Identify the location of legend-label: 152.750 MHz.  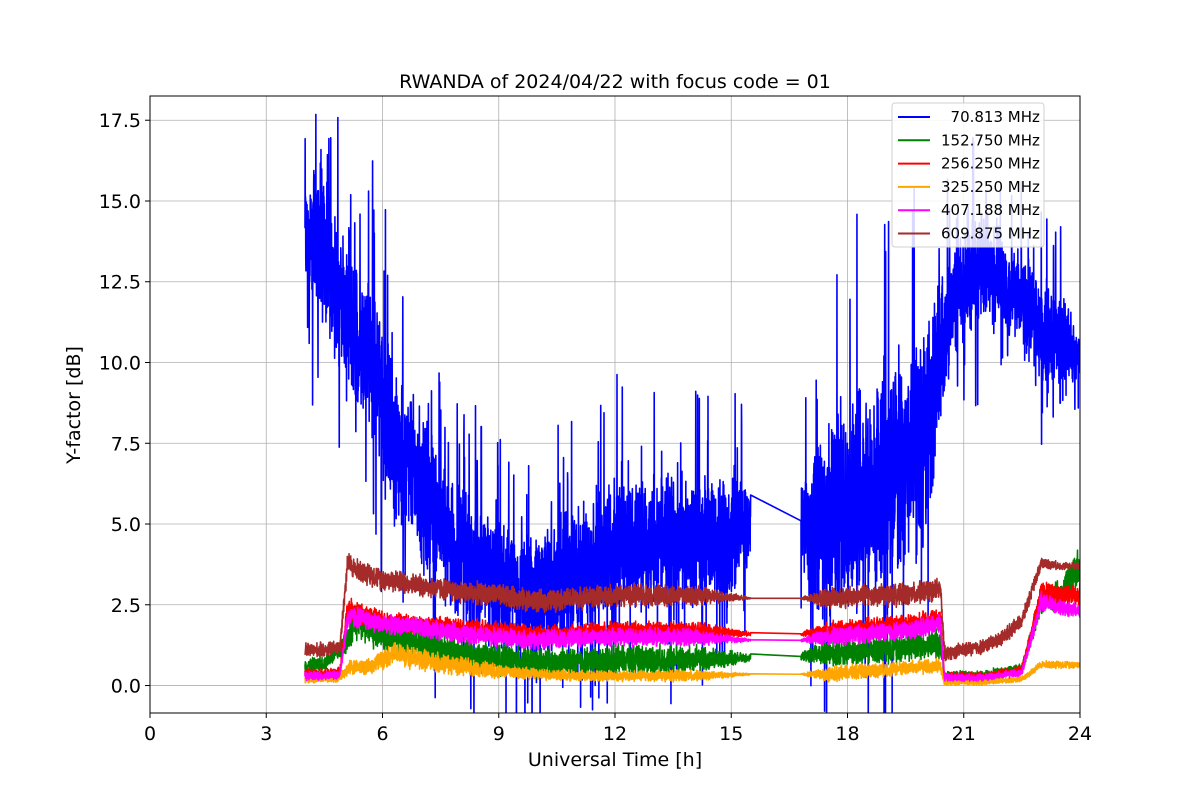
(990, 140).